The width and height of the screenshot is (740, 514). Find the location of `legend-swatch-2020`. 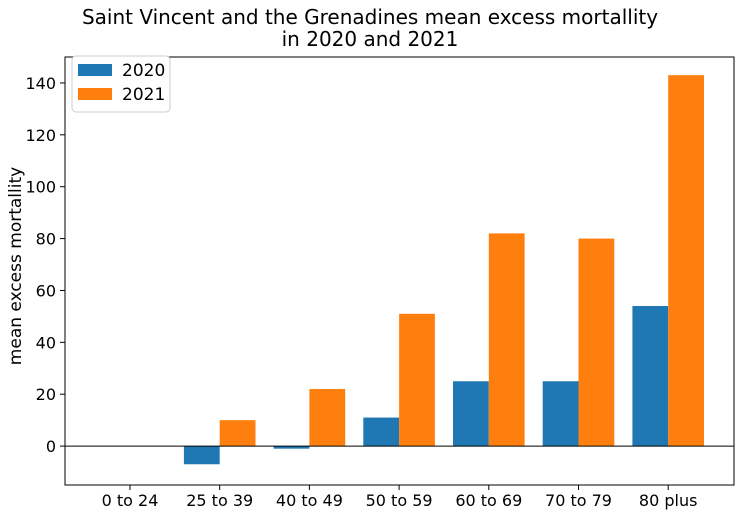

legend-swatch-2020 is located at coordinates (95, 70).